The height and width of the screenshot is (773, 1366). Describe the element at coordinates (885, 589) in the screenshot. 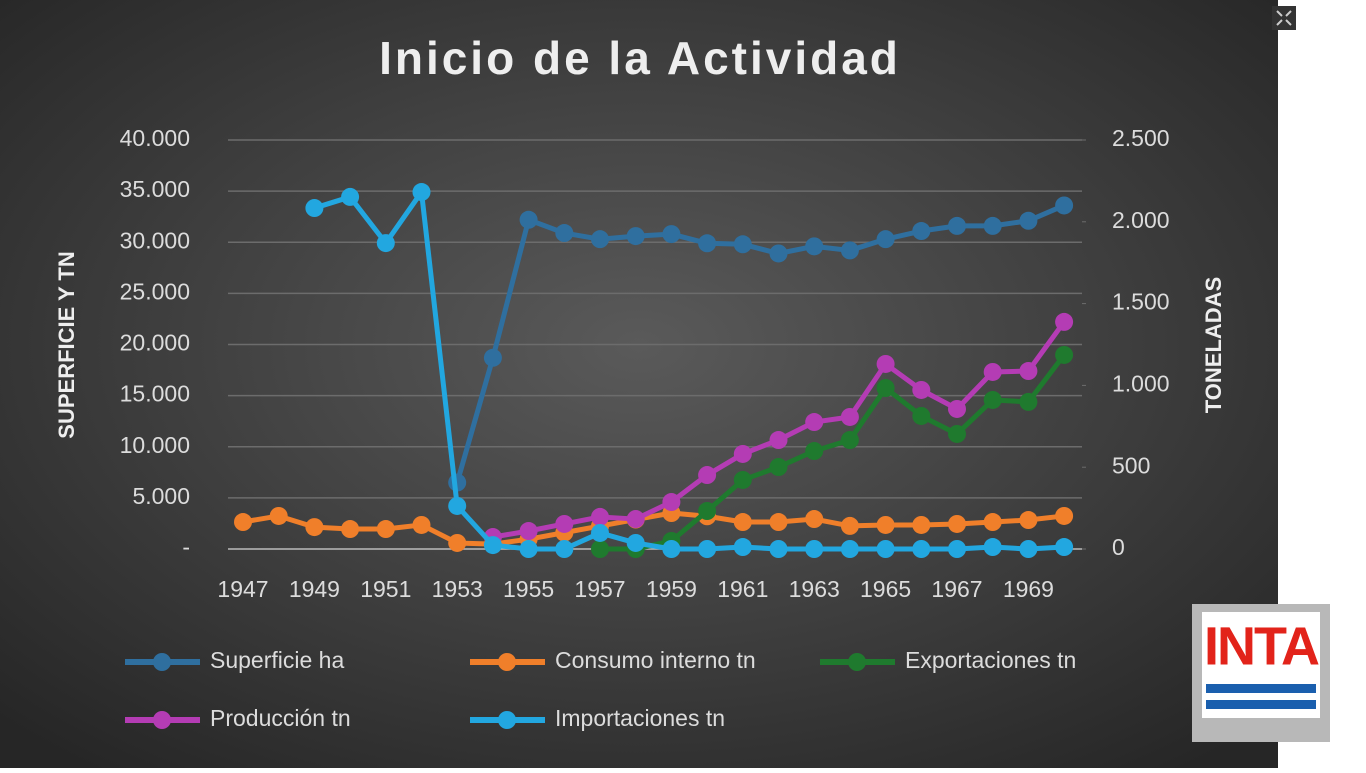

I see `x-tick-label: 1965` at that location.